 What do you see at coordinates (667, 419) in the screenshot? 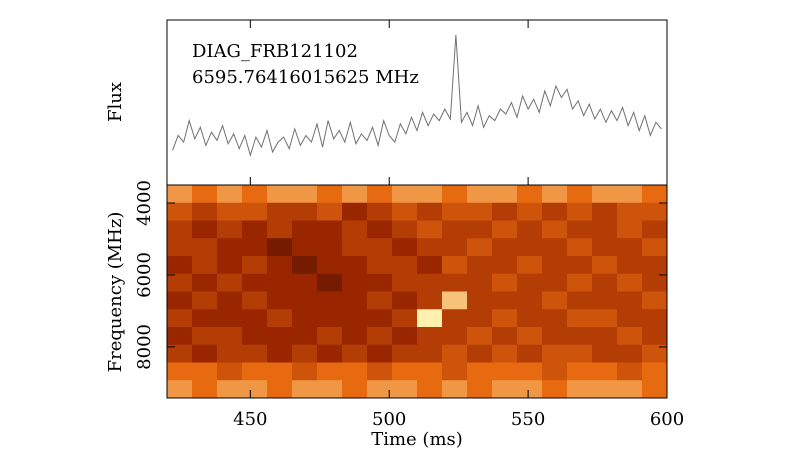
I see `x-tick-label: 600` at bounding box center [667, 419].